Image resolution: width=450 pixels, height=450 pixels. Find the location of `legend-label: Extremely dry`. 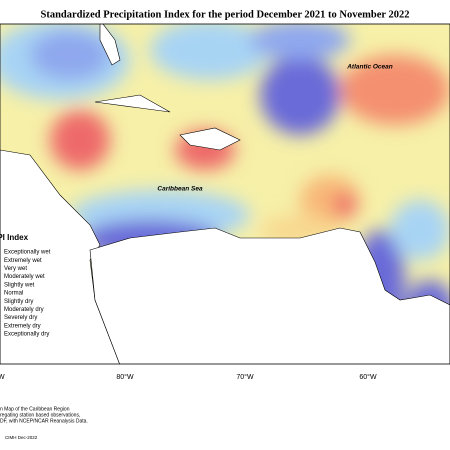

legend-label: Extremely dry is located at coordinates (22, 326).